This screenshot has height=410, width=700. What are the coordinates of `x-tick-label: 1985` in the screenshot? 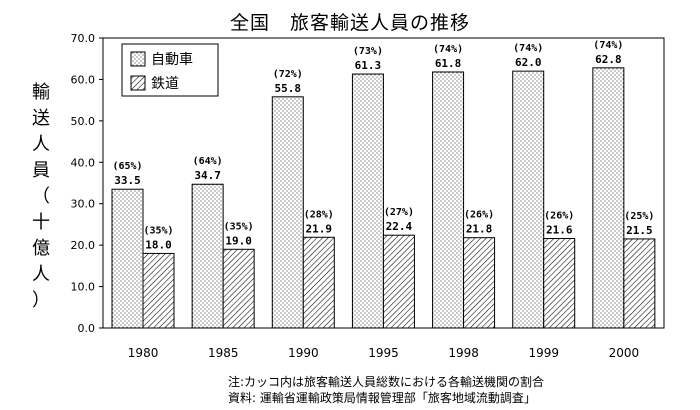 It's located at (223, 353).